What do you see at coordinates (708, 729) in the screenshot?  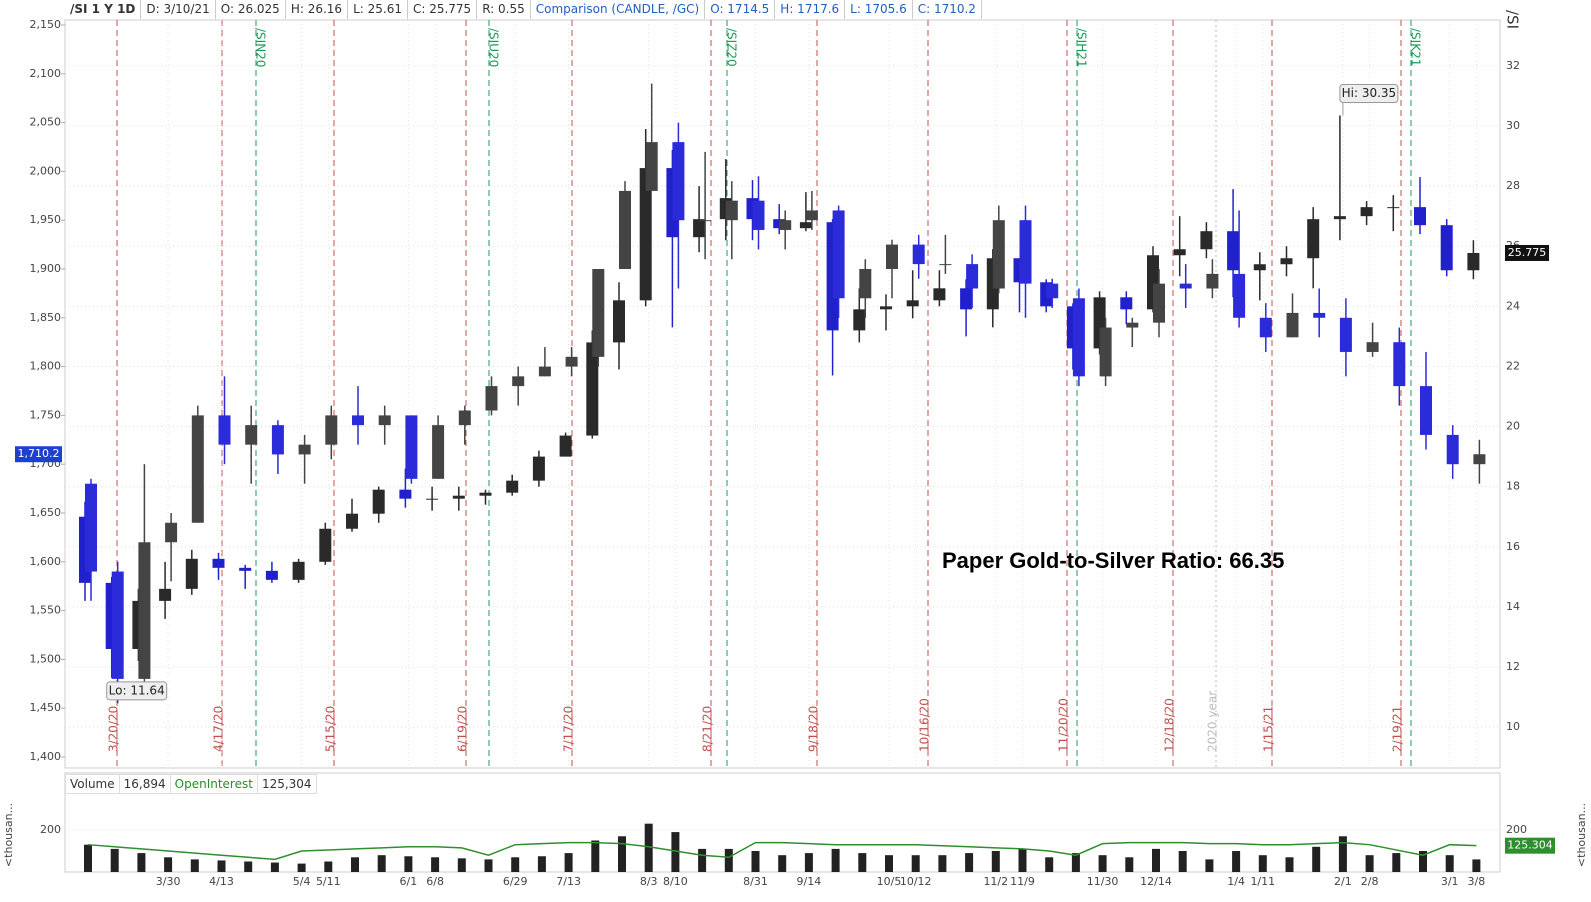 I see `marker-label: 8/21/20` at bounding box center [708, 729].